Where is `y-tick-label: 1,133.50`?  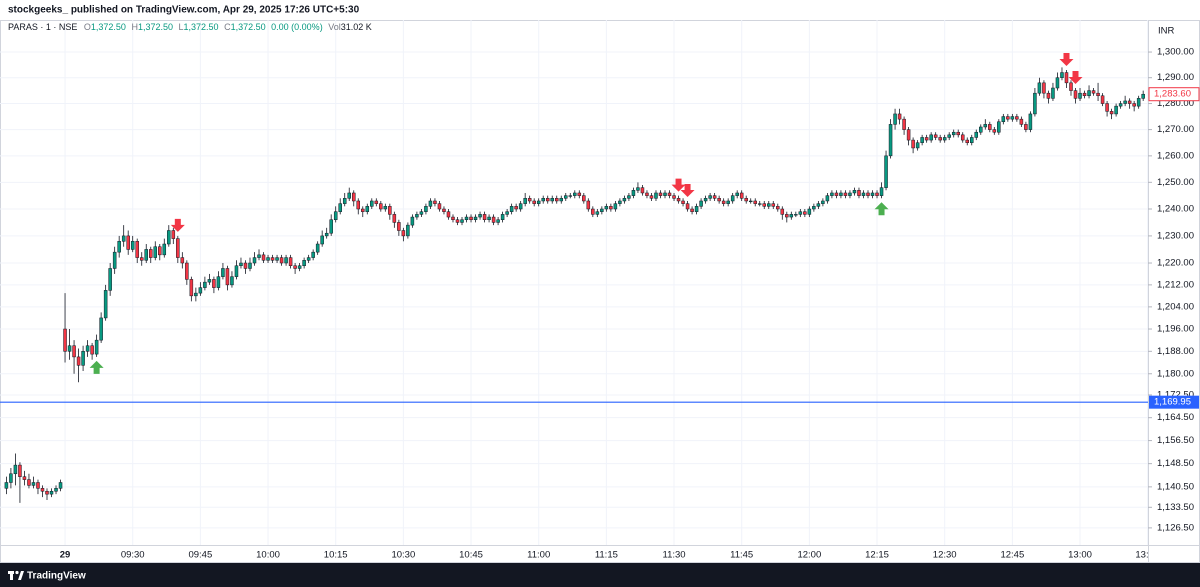
y-tick-label: 1,133.50 is located at coordinates (1175, 507).